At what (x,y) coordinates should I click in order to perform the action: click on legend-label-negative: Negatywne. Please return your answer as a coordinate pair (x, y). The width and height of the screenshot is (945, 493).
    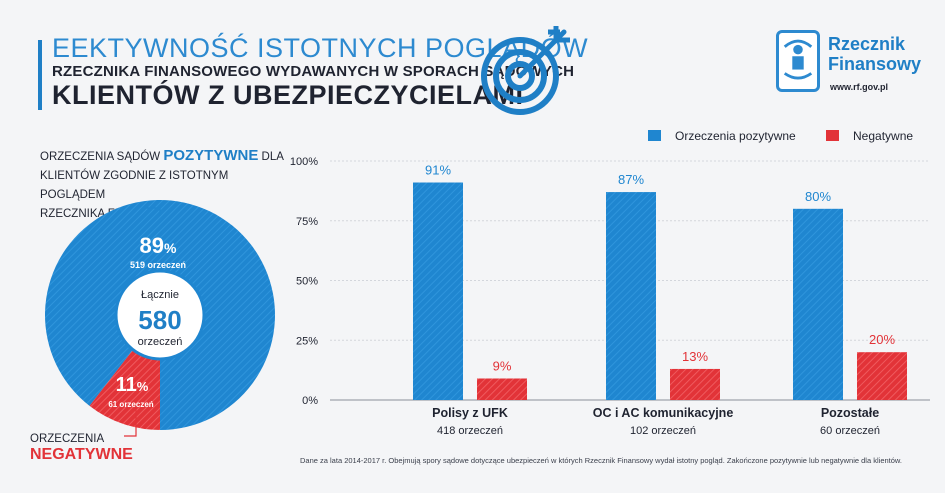
    Looking at the image, I should click on (883, 136).